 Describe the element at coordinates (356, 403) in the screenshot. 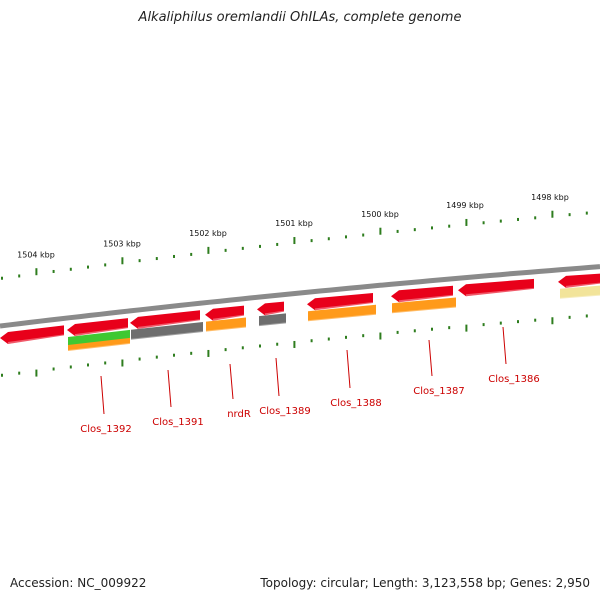

I see `gene-label: Clos_1388` at that location.